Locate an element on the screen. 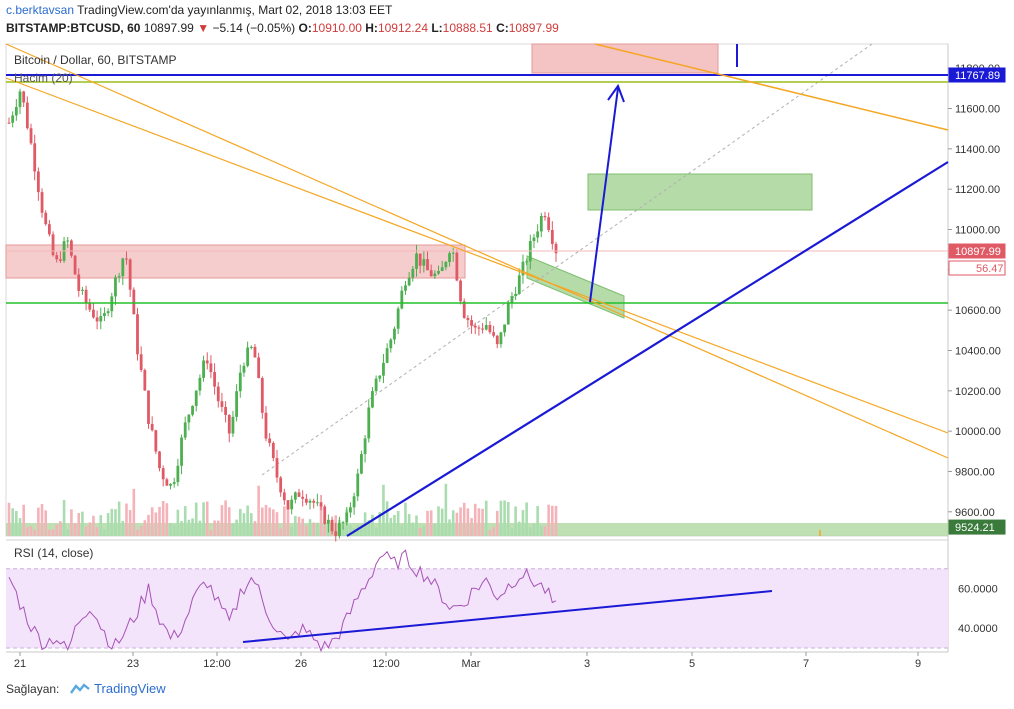 The width and height of the screenshot is (1014, 709). target-zone-red is located at coordinates (625, 58).